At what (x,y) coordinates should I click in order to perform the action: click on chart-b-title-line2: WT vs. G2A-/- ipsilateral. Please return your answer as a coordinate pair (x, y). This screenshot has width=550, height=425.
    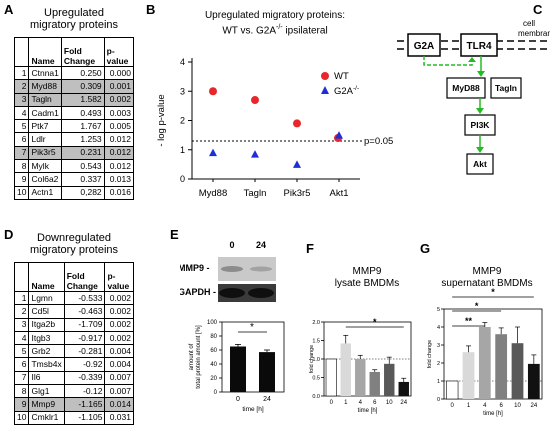
    Looking at the image, I should click on (275, 29).